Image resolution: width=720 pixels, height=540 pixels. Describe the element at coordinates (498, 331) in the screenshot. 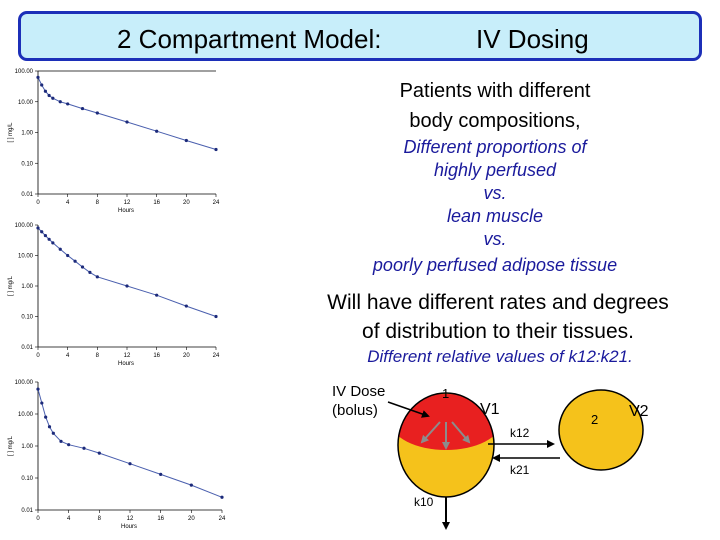

I see `text-line-10: of distribution to their tissues.` at that location.